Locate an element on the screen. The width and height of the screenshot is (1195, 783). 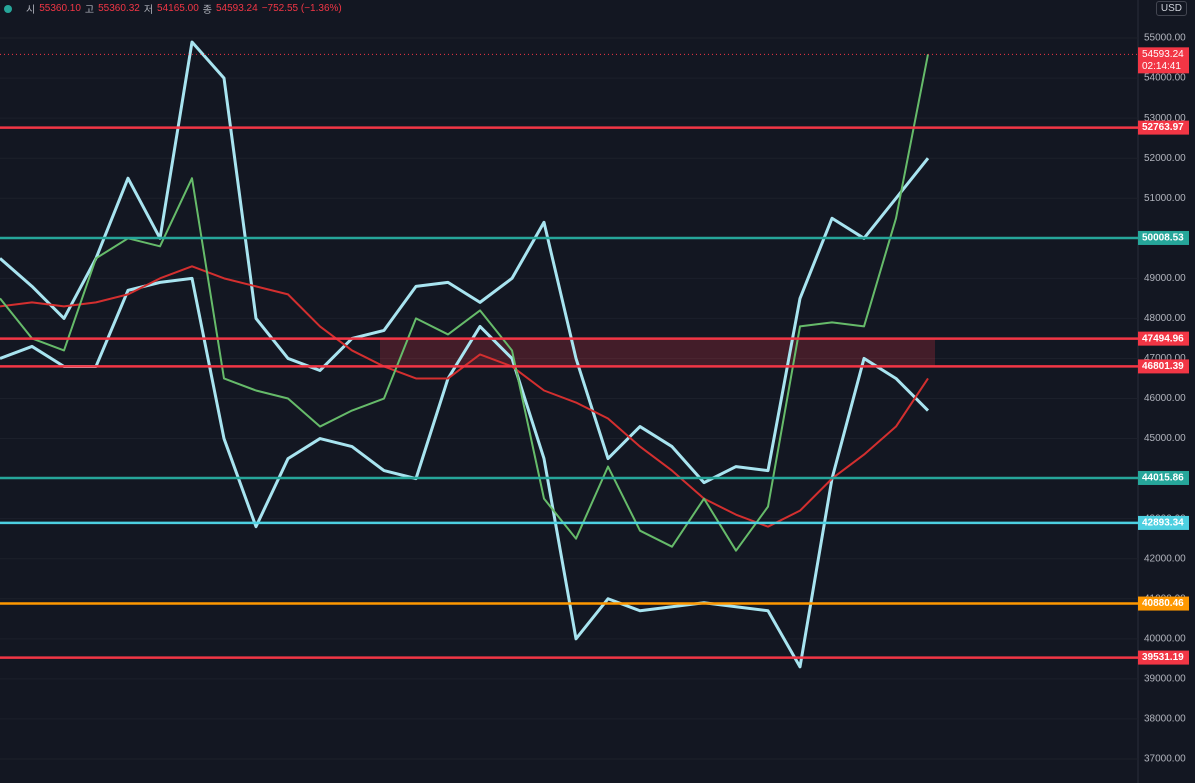
y-tick-label: 52000.00 is located at coordinates (1165, 158).